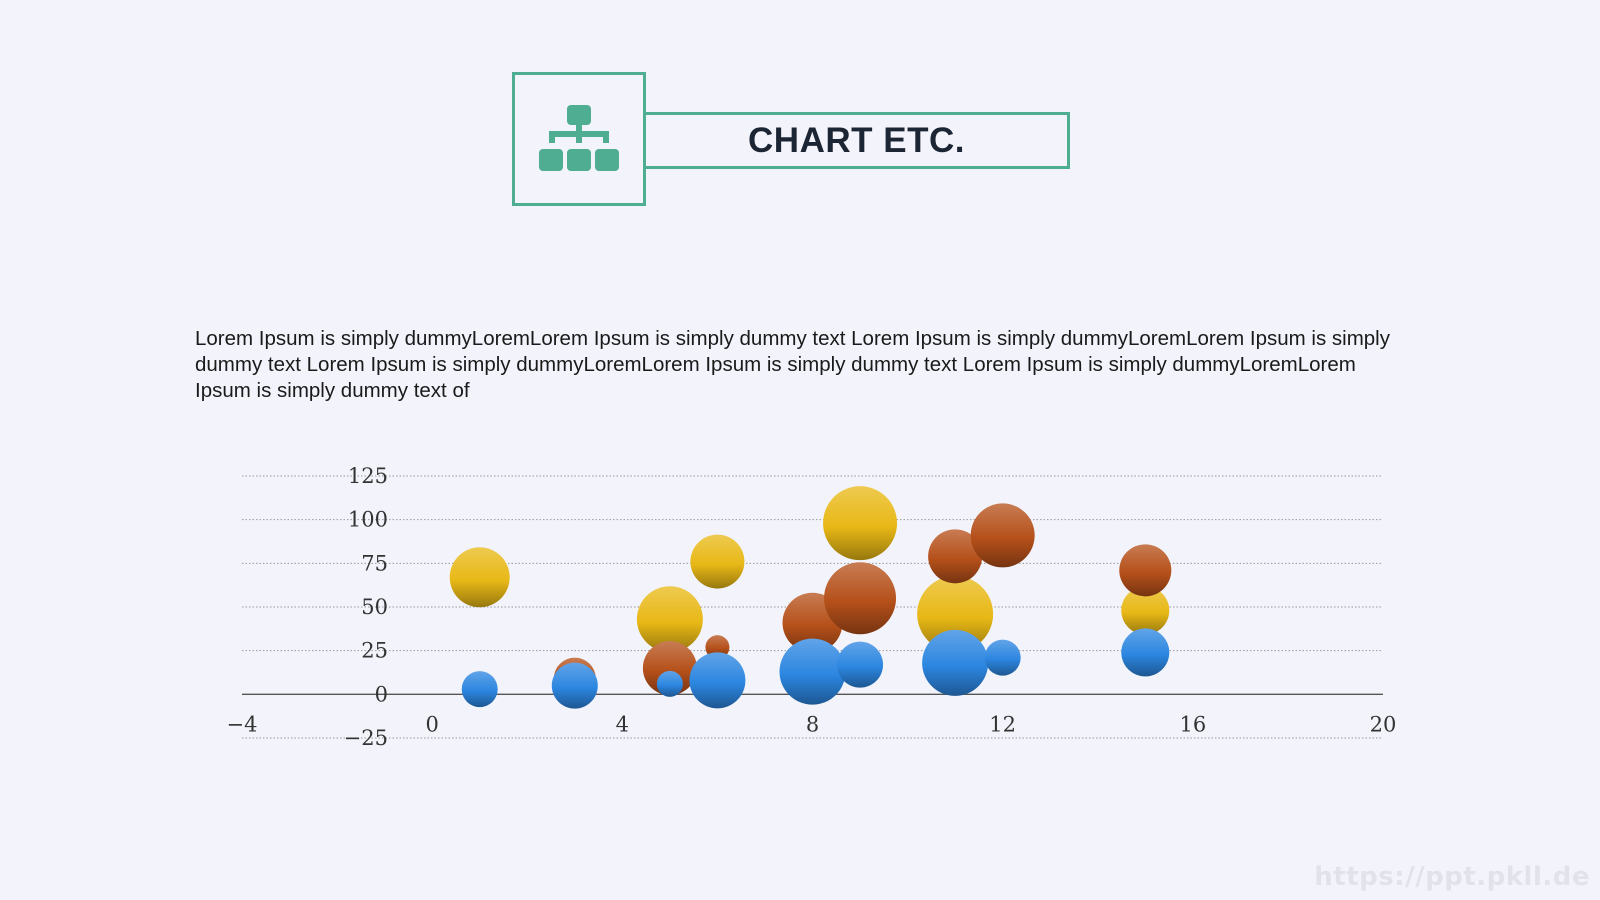  Describe the element at coordinates (242, 724) in the screenshot. I see `x-tick-label: −4` at that location.